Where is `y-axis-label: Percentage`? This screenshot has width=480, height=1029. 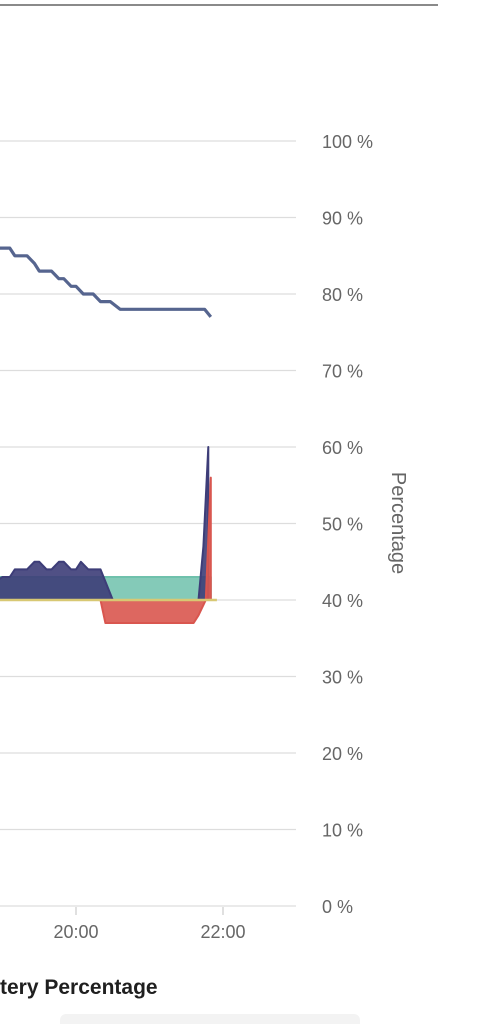
y-axis-label: Percentage is located at coordinates (398, 523).